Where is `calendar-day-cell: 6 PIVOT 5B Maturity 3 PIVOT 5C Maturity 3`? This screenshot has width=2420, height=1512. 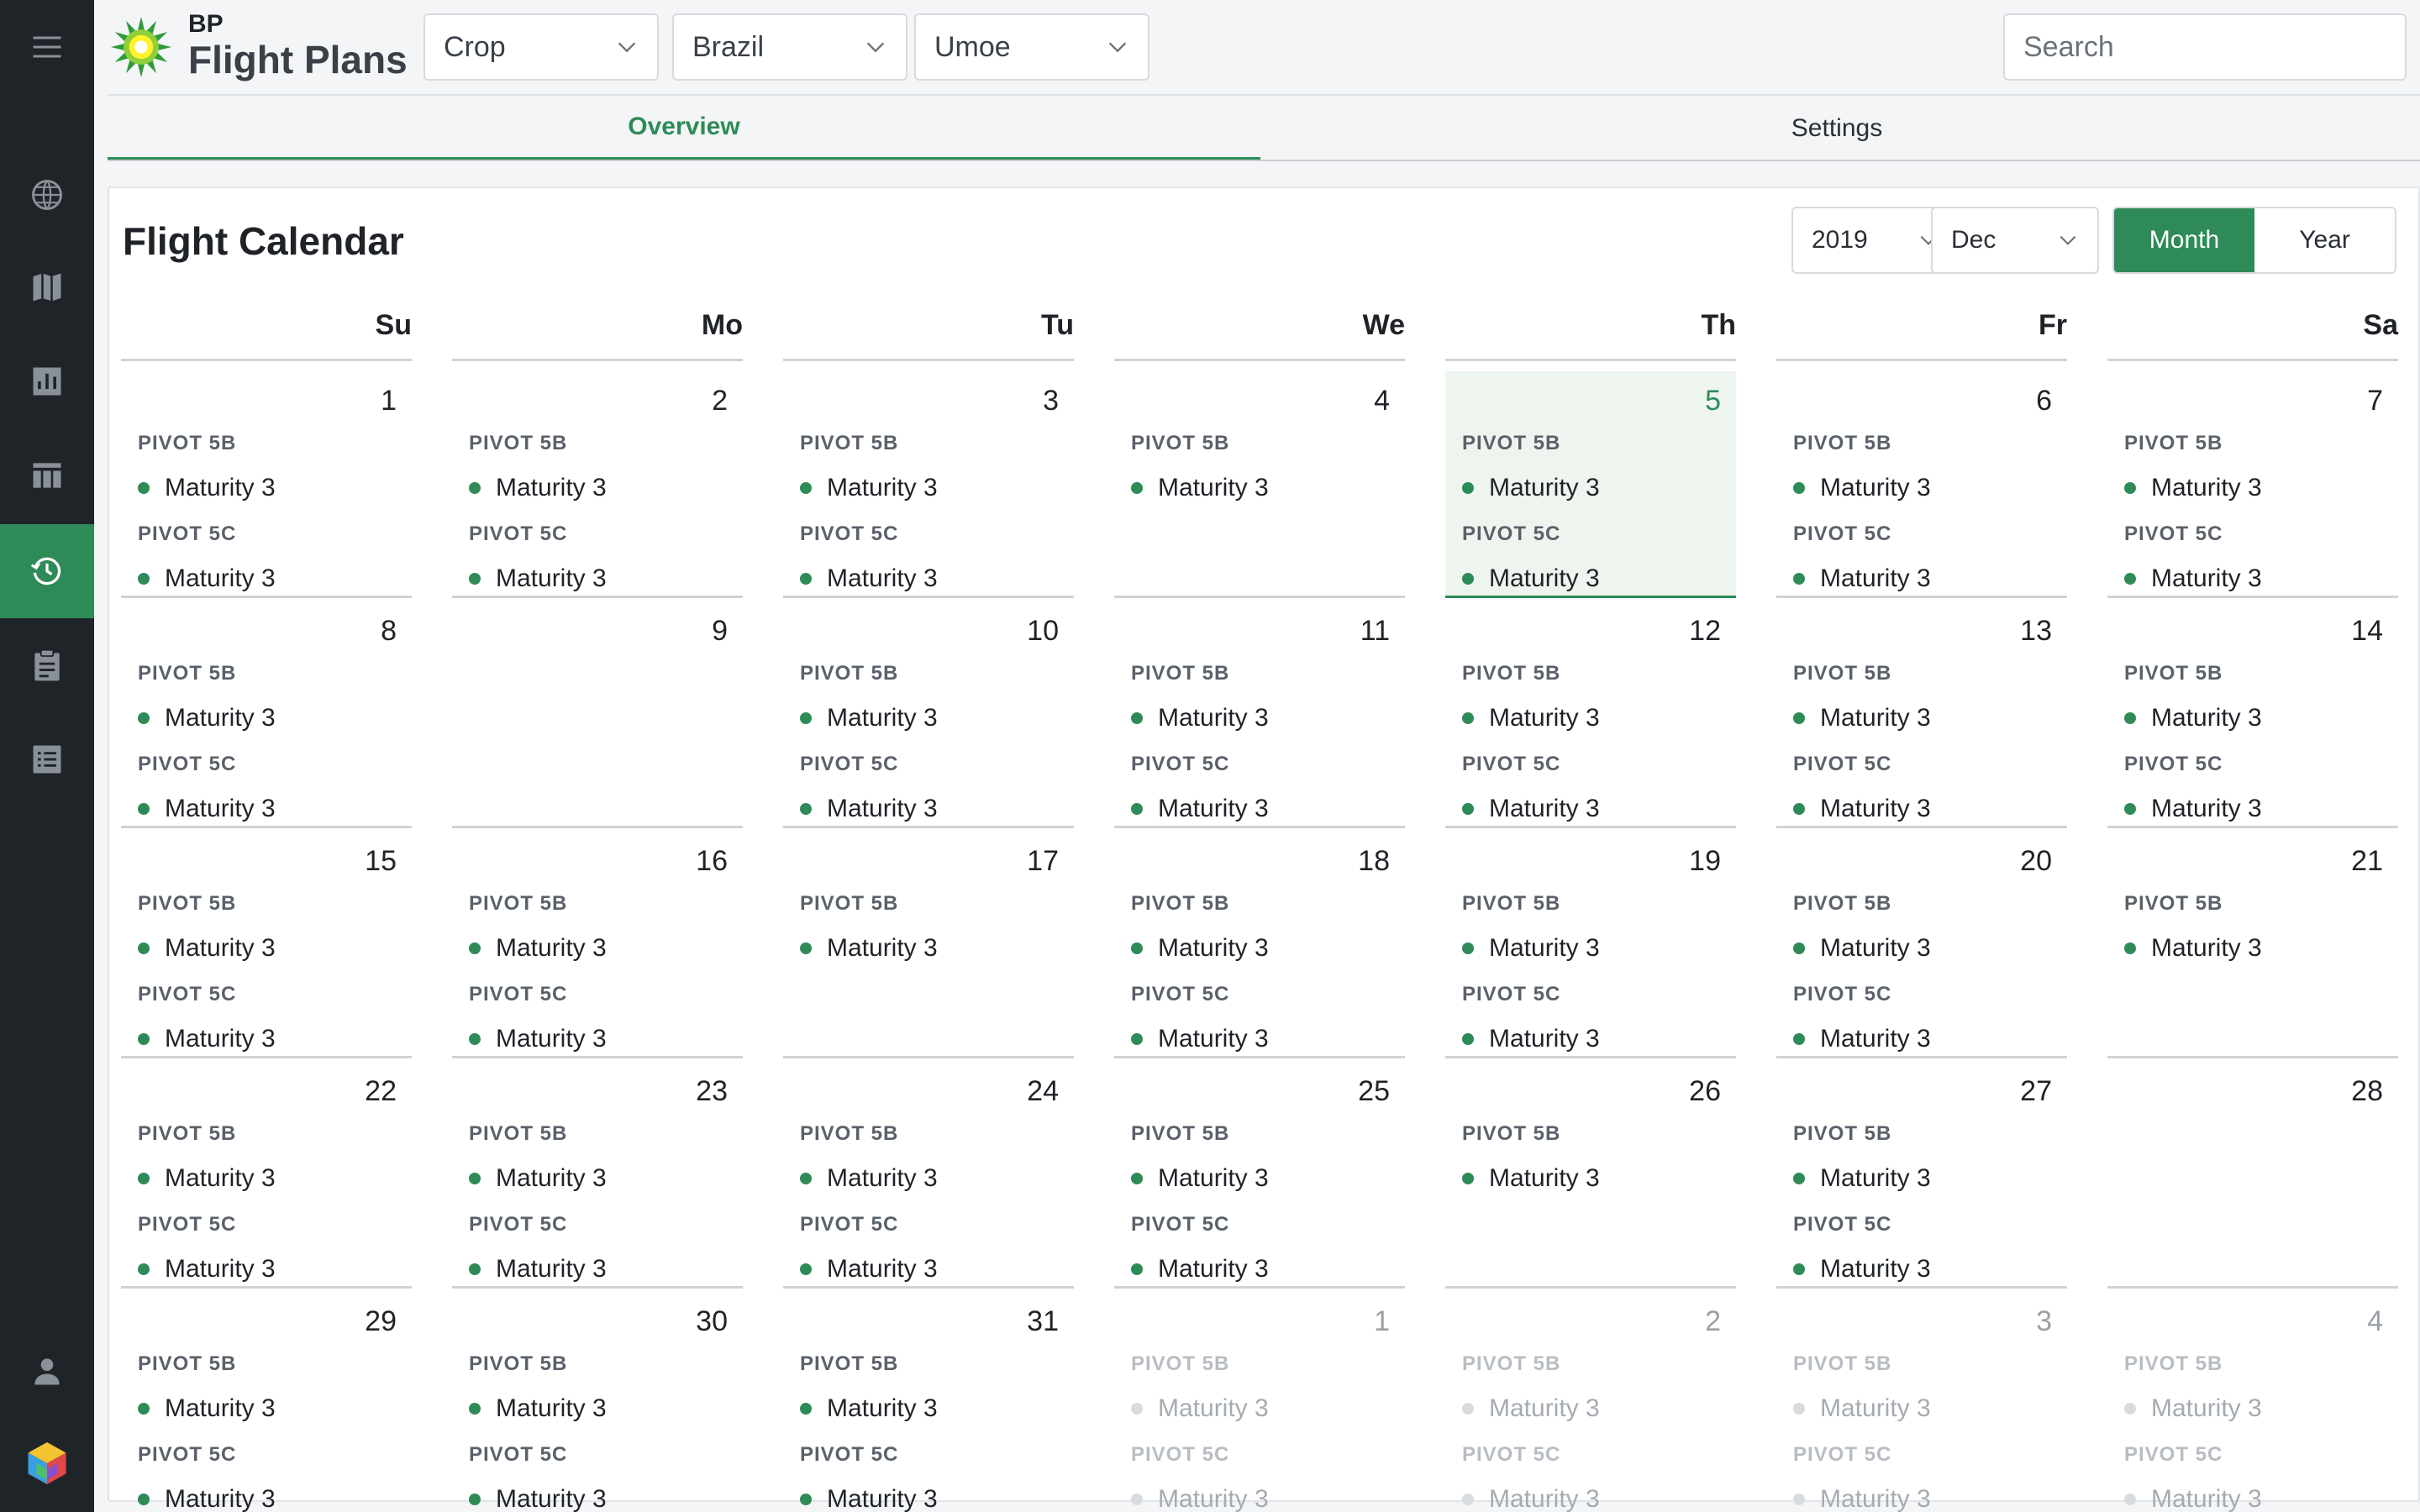 calendar-day-cell: 6 PIVOT 5B Maturity 3 PIVOT 5C Maturity 3 is located at coordinates (1922, 484).